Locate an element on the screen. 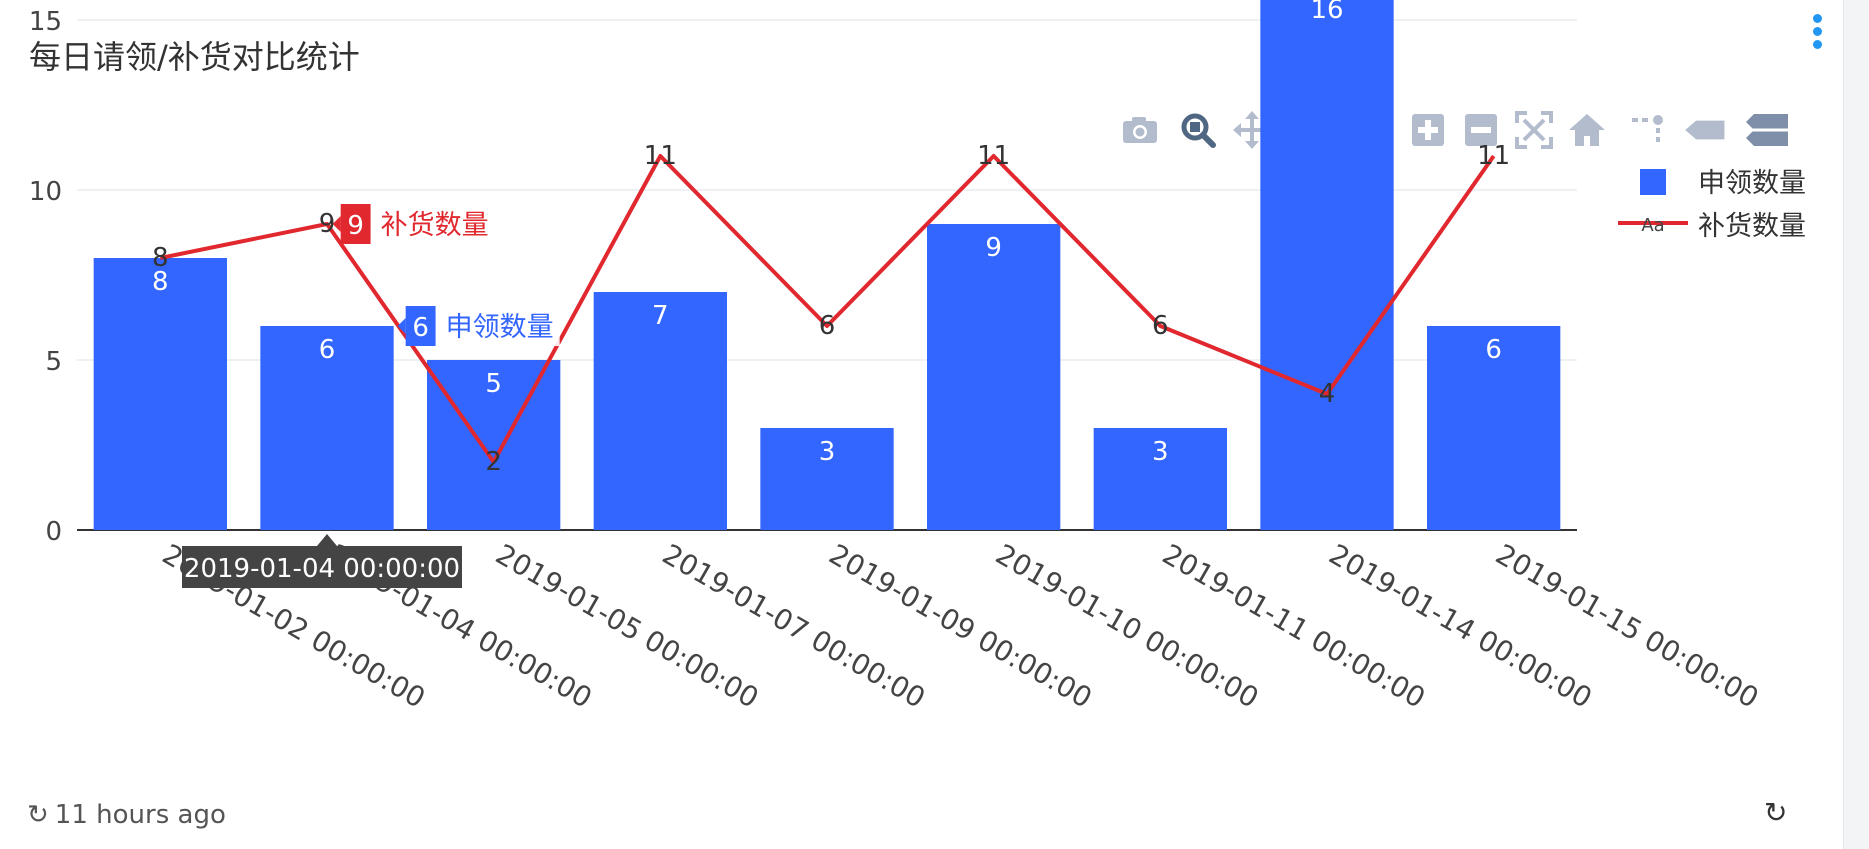 Image resolution: width=1869 pixels, height=849 pixels. line-value-label: 9 is located at coordinates (327, 224).